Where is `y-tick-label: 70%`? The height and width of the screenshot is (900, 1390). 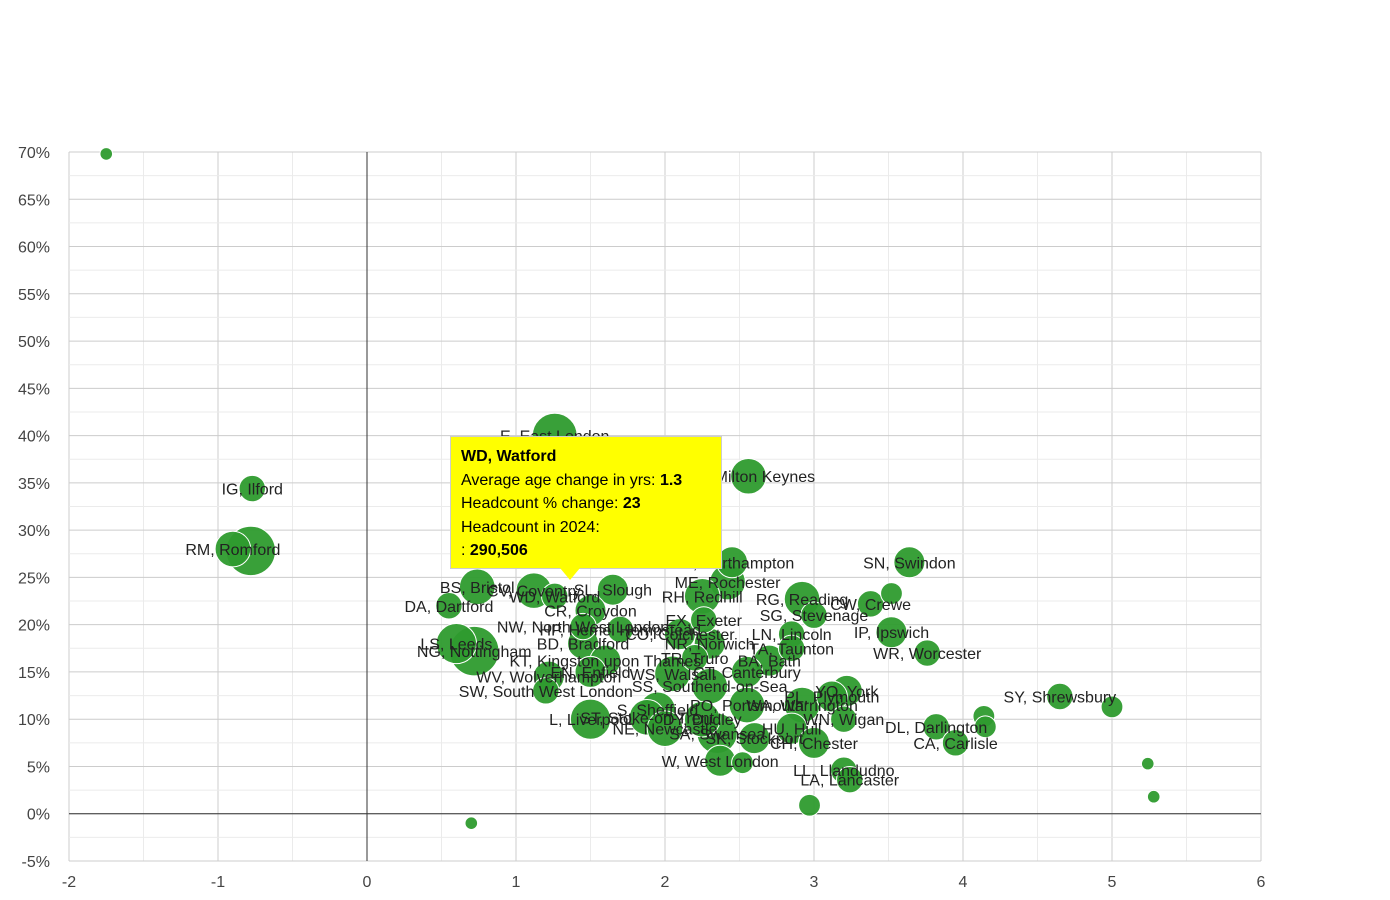 y-tick-label: 70% is located at coordinates (34, 153).